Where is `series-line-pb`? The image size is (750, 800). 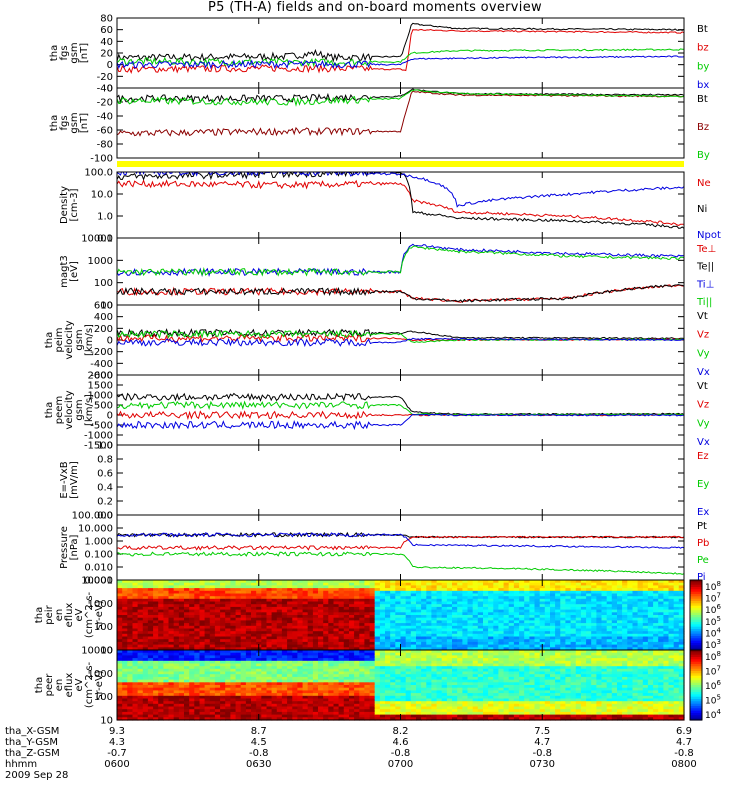
series-line-pb is located at coordinates (400, 543).